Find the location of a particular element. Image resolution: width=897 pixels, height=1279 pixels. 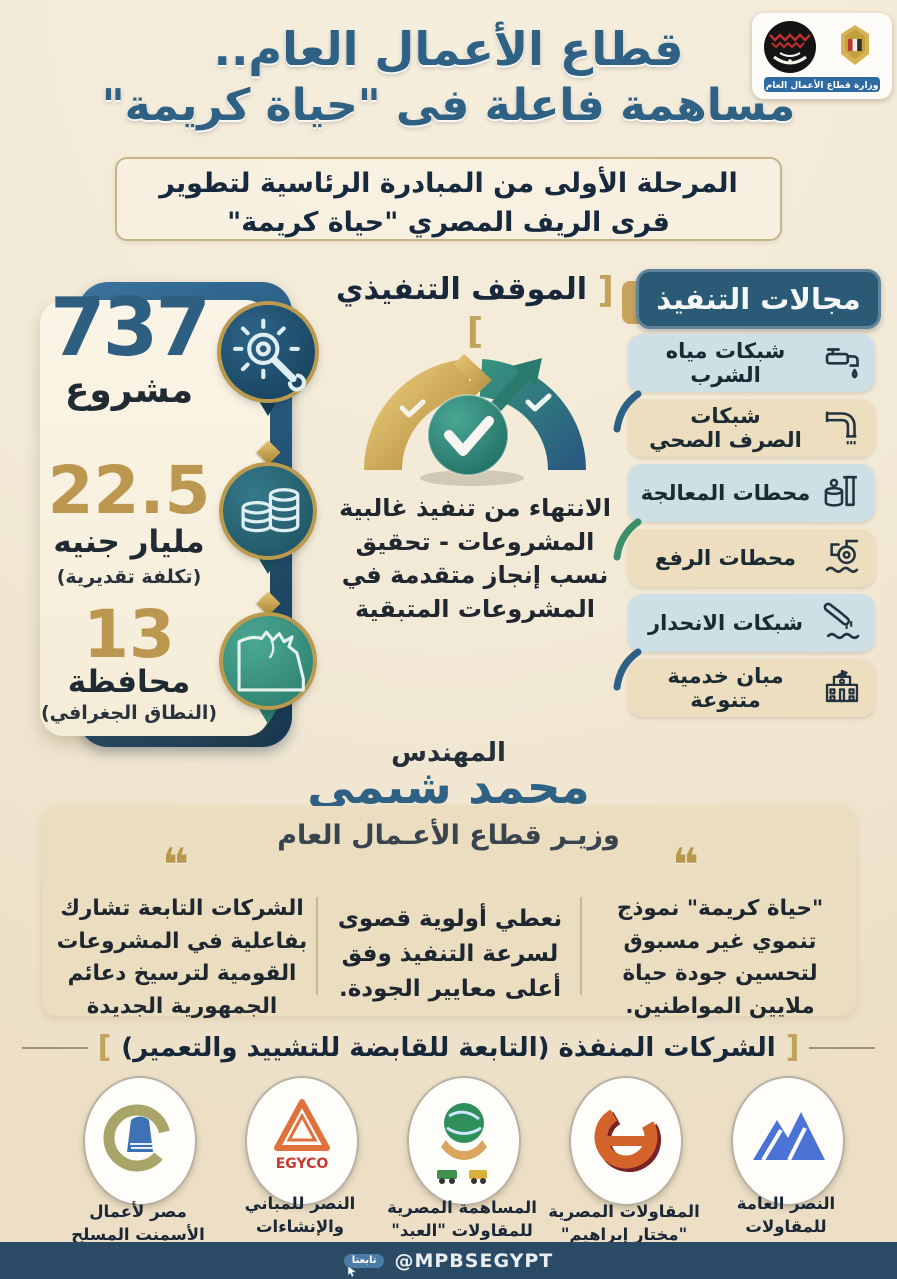

area-item-treatment-plants: محطات المعالجة is located at coordinates (751, 493).